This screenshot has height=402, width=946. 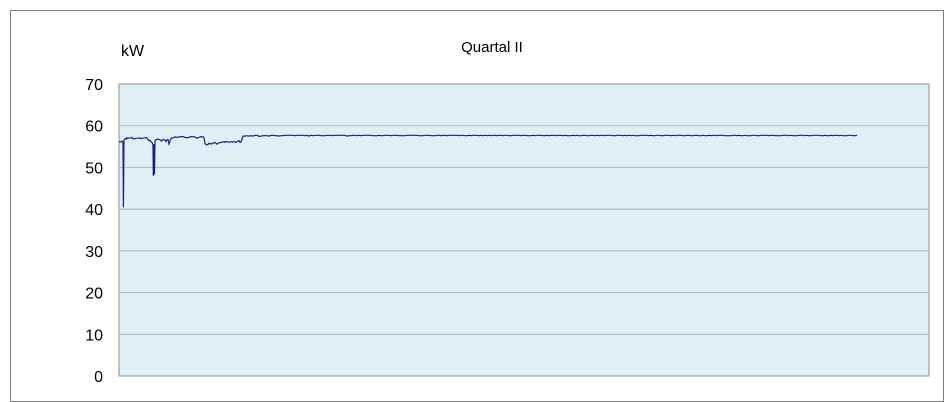 I want to click on y-axis-label: kW, so click(x=133, y=51).